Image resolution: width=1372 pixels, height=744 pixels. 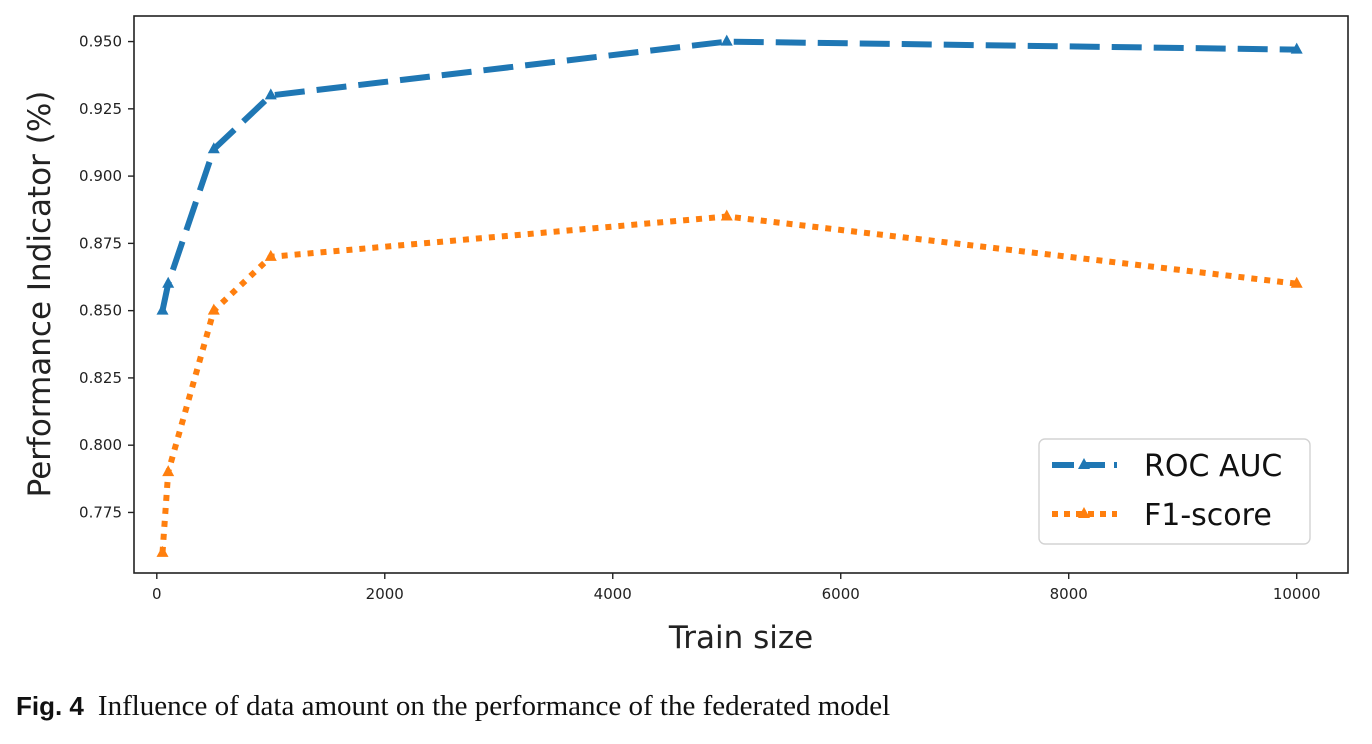 I want to click on x-tick-label: 4000, so click(x=613, y=594).